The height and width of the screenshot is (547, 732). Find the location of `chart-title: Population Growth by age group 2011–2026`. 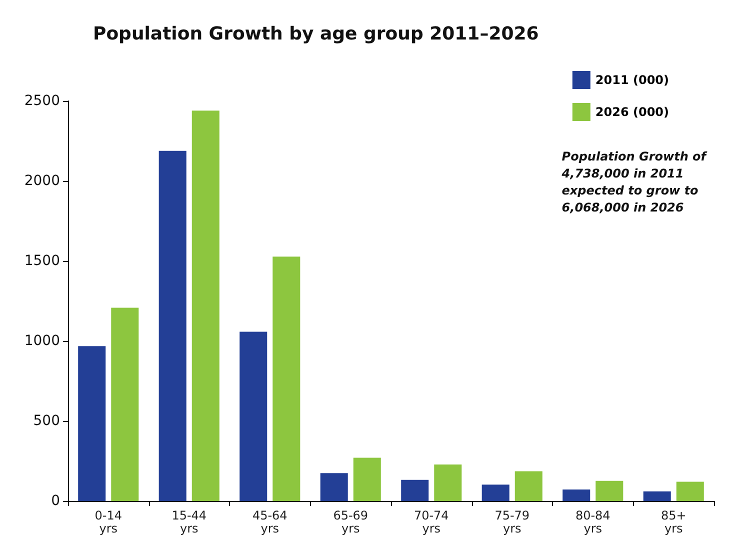

chart-title: Population Growth by age group 2011–2026 is located at coordinates (316, 34).